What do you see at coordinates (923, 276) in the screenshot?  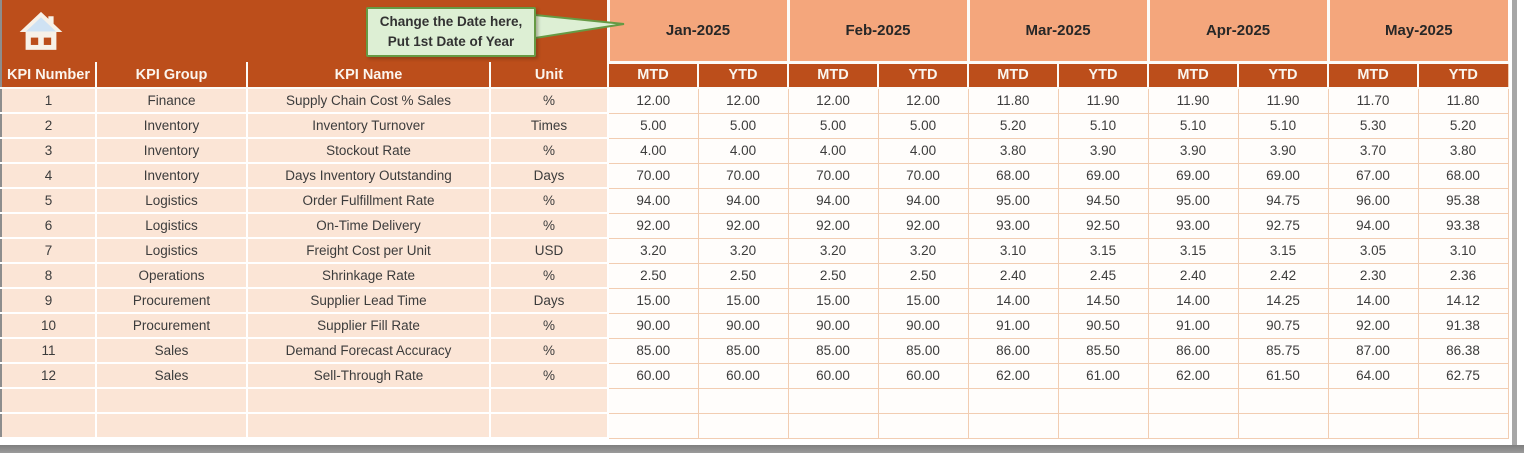 I see `cell-value: 2.50` at bounding box center [923, 276].